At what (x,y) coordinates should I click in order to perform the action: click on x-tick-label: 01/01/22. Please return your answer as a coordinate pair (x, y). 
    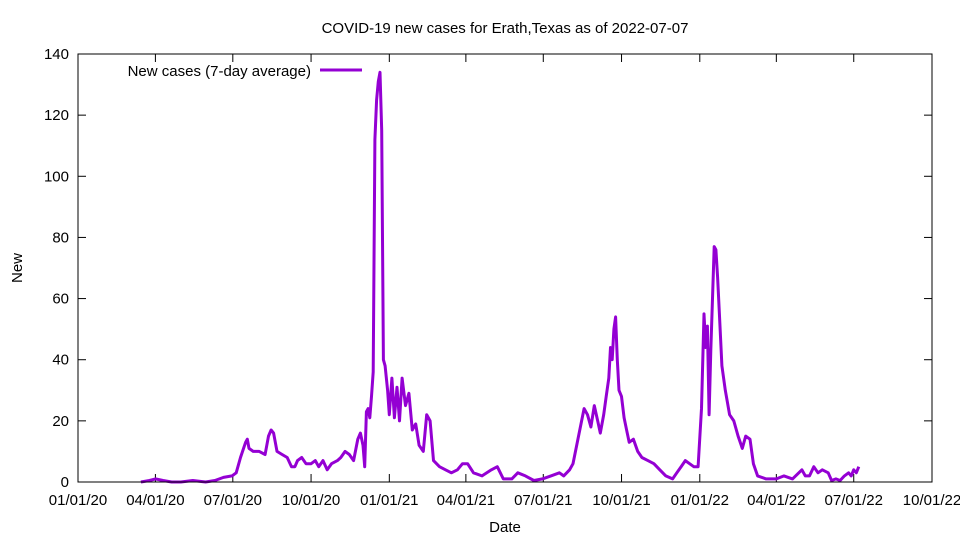
    Looking at the image, I should click on (700, 500).